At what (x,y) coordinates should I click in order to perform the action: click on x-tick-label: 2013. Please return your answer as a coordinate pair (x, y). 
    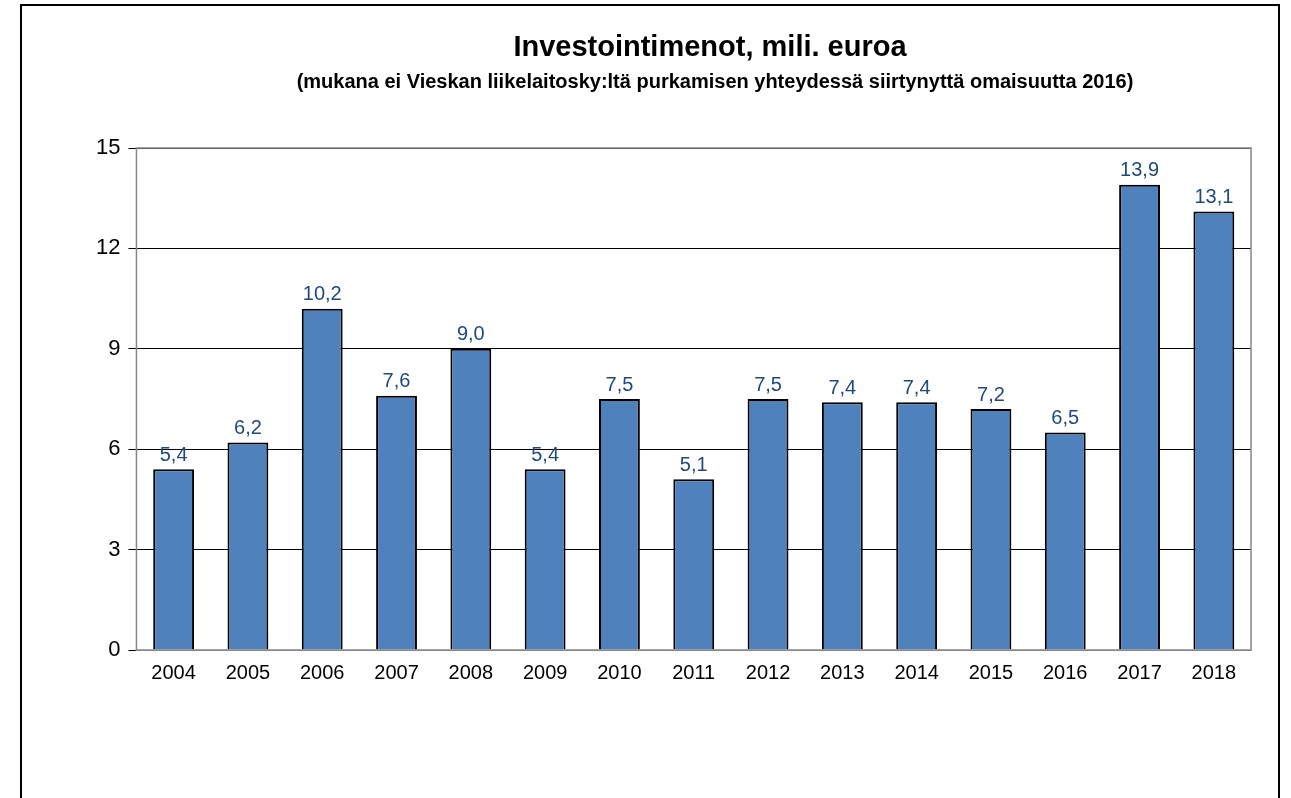
    Looking at the image, I should click on (842, 671).